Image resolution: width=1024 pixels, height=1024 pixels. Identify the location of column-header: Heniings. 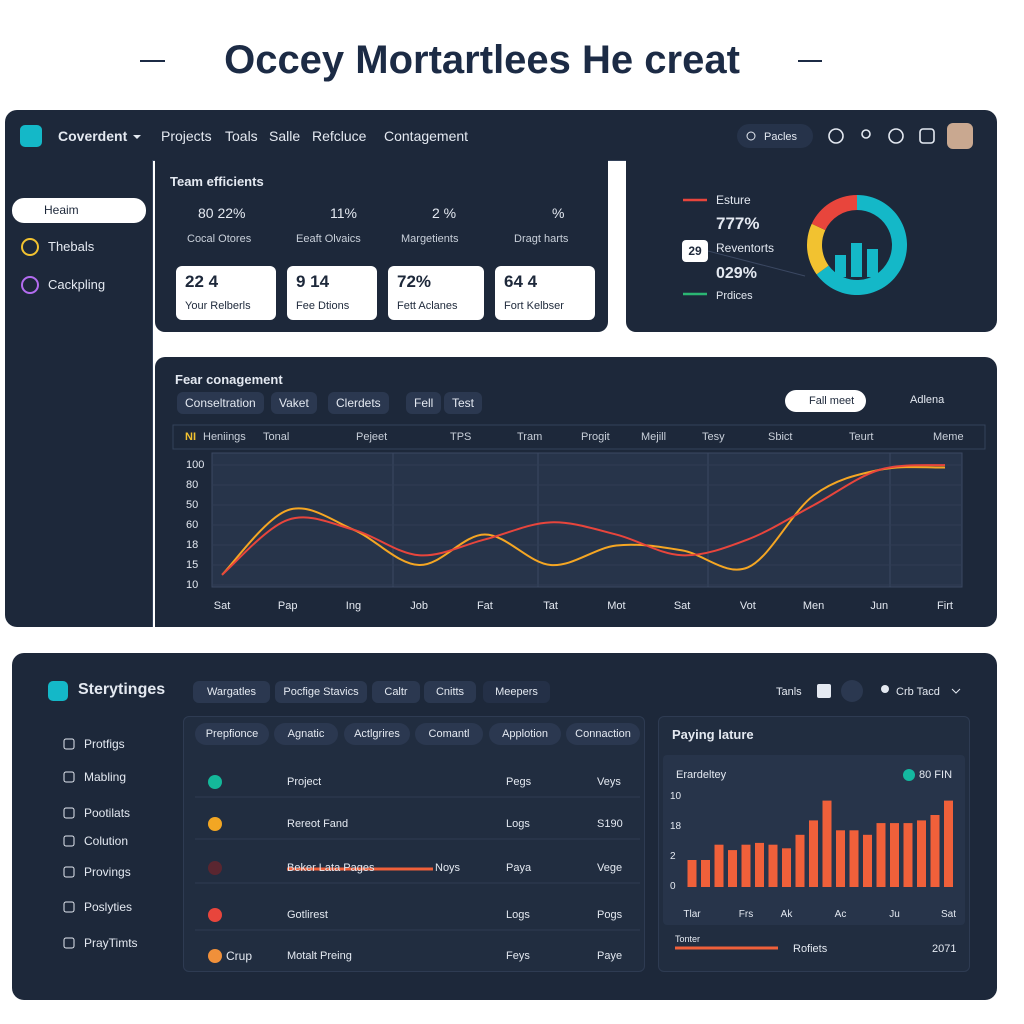
(224, 437).